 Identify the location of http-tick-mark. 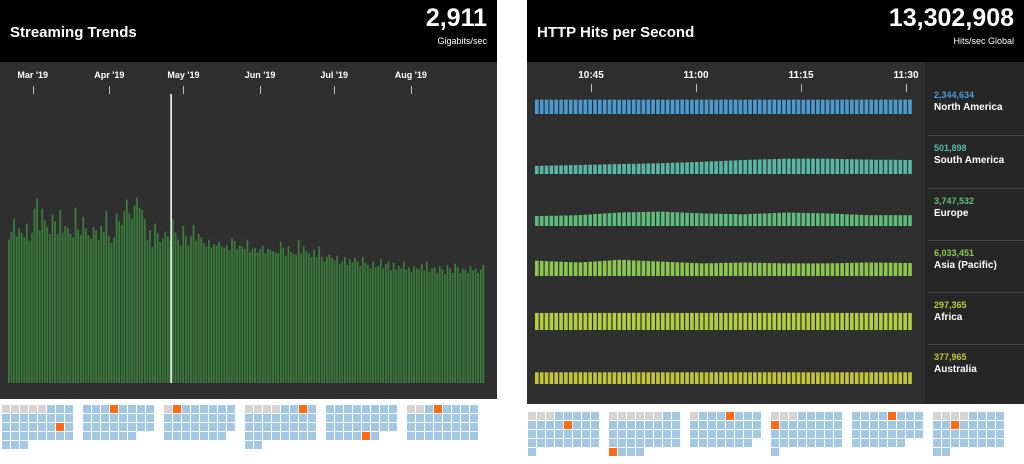
(801, 88).